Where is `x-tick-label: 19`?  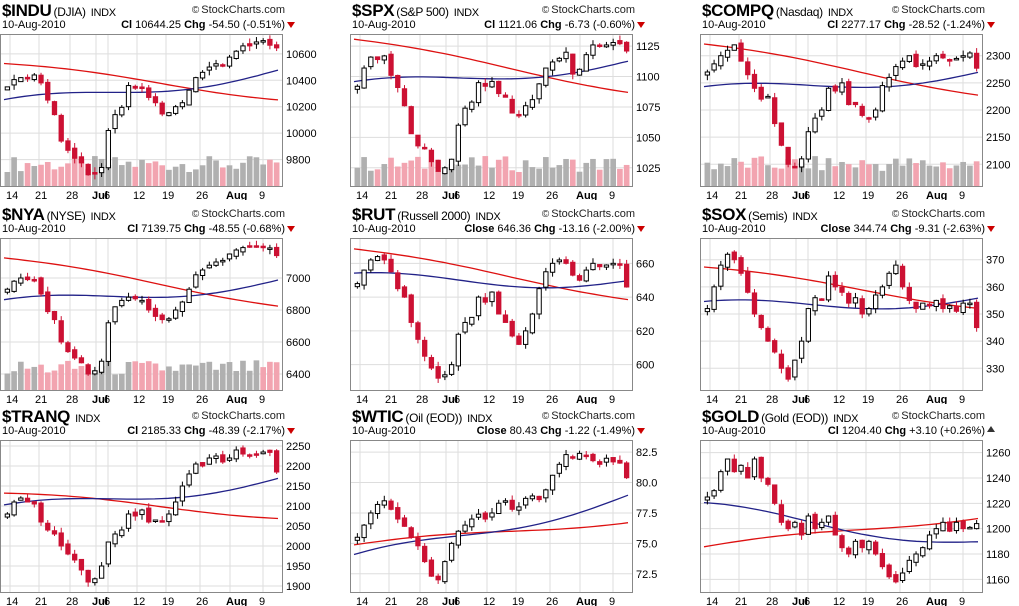 x-tick-label: 19 is located at coordinates (518, 601).